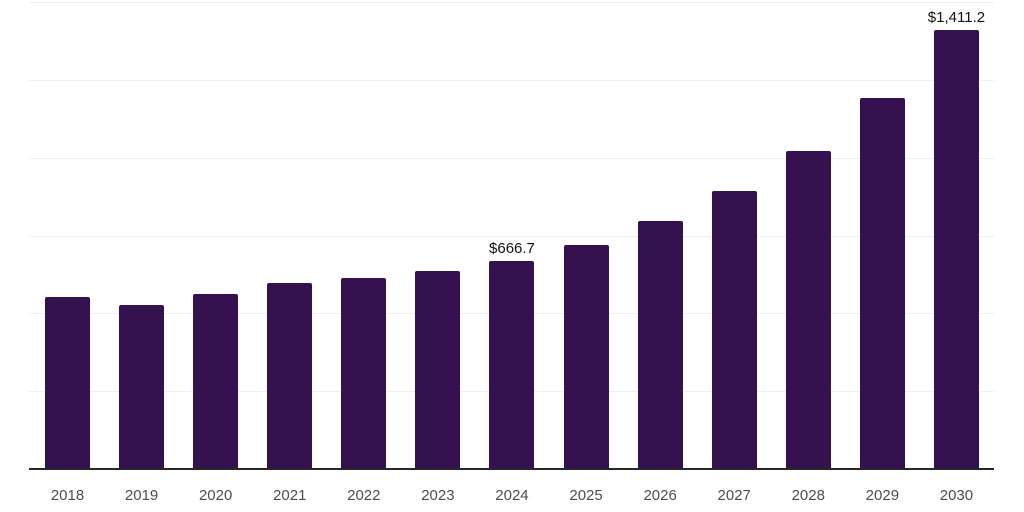 The height and width of the screenshot is (512, 1024). Describe the element at coordinates (882, 283) in the screenshot. I see `bar-2029` at that location.